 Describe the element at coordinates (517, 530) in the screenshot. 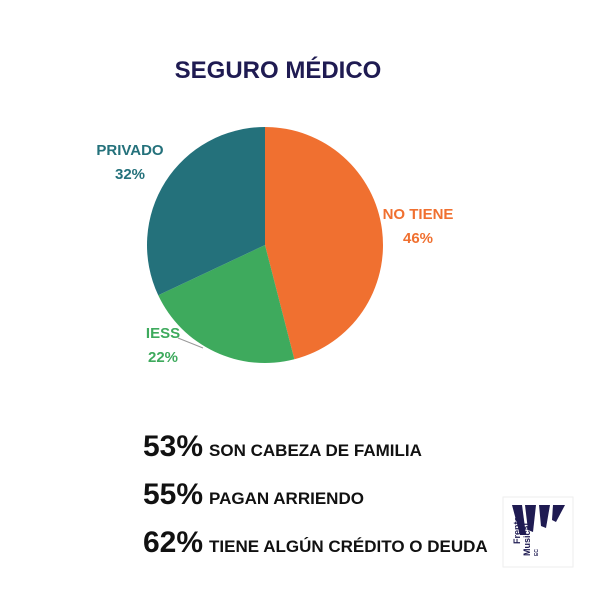

I see `logo-text: Frente` at that location.